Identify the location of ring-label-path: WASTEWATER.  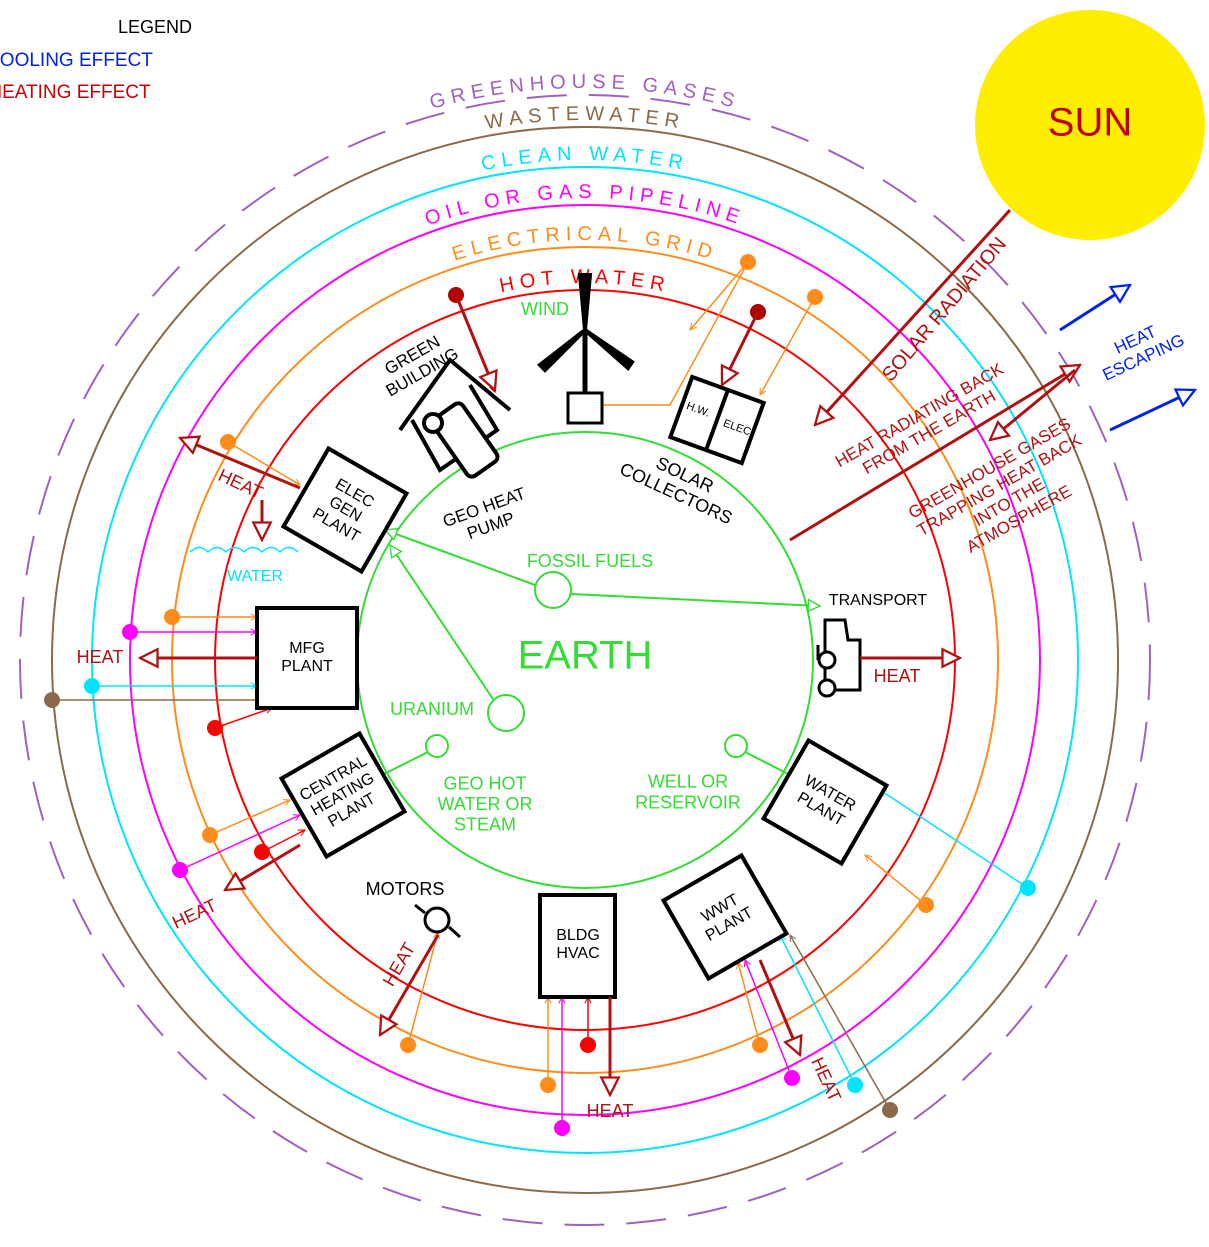
(581, 118).